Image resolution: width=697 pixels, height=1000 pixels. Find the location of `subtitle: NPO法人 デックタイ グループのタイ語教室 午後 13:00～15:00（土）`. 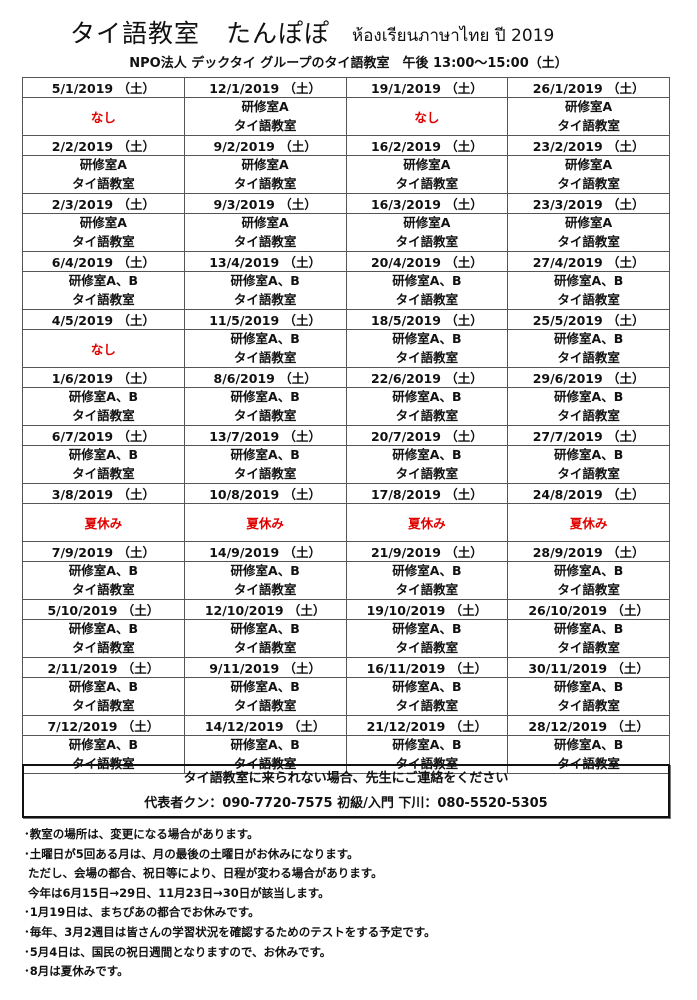

subtitle: NPO法人 デックタイ グループのタイ語教室 午後 13:00～15:00（土） is located at coordinates (348, 63).